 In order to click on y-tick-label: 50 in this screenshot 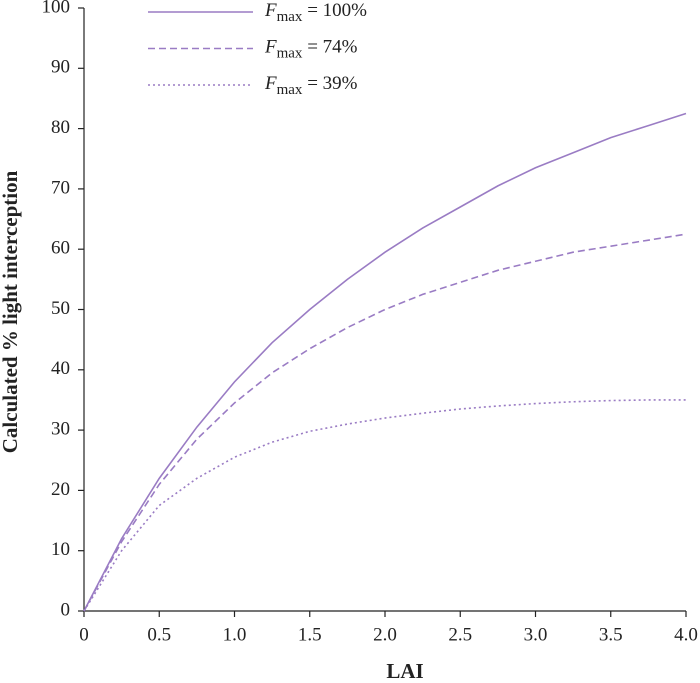, I will do `click(60, 308)`.